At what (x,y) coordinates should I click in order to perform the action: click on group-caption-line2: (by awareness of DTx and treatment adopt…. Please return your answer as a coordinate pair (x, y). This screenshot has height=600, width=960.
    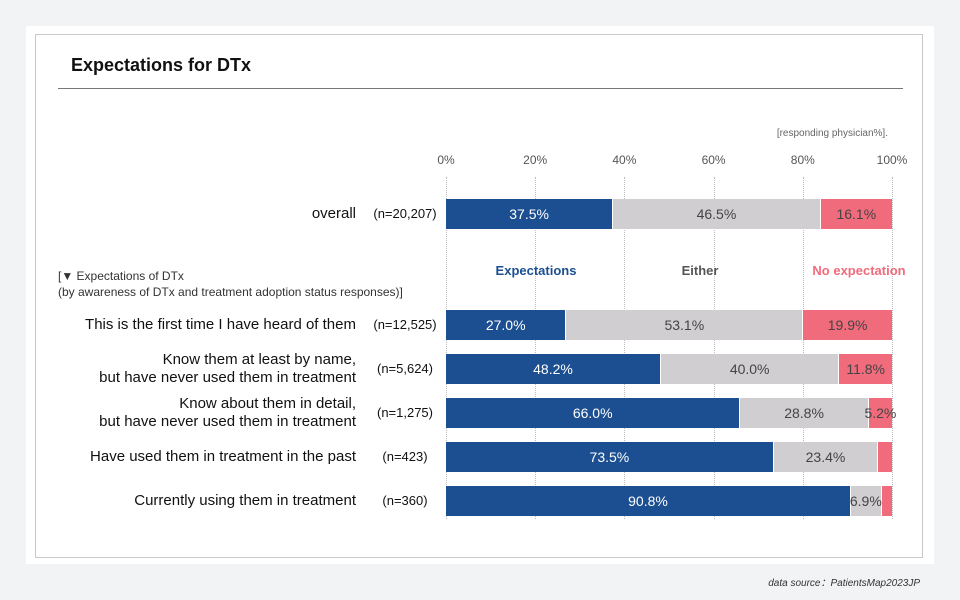
    Looking at the image, I should click on (230, 292).